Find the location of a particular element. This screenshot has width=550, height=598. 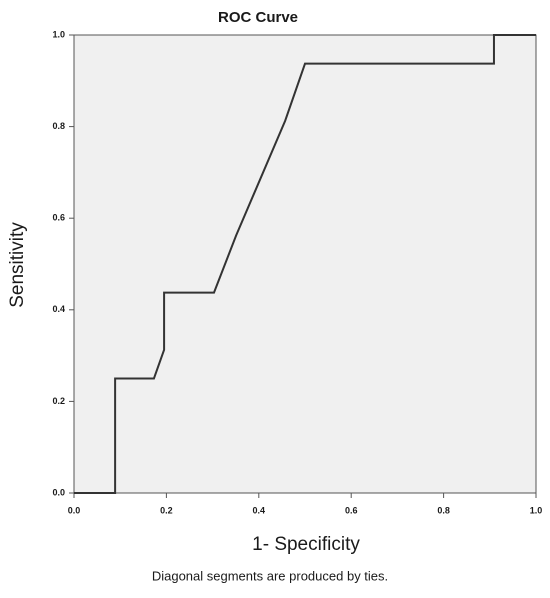

x-tick-label: 0.4 is located at coordinates (259, 510).